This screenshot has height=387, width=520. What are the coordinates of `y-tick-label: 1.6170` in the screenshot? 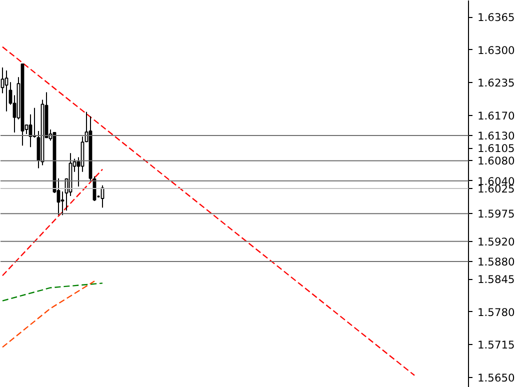 It's located at (497, 115).